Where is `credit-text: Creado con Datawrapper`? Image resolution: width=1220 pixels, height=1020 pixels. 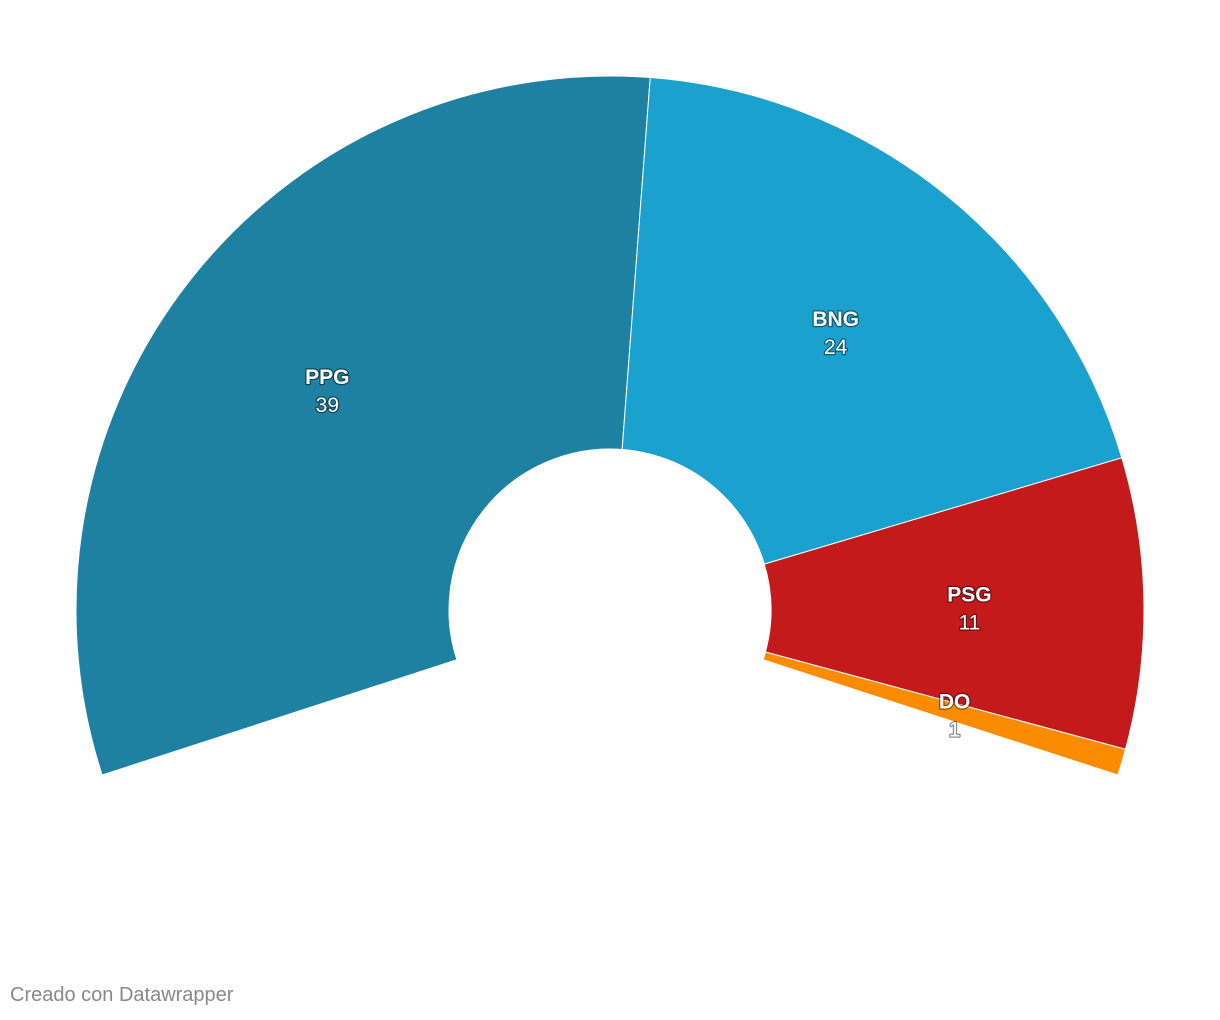
credit-text: Creado con Datawrapper is located at coordinates (122, 995).